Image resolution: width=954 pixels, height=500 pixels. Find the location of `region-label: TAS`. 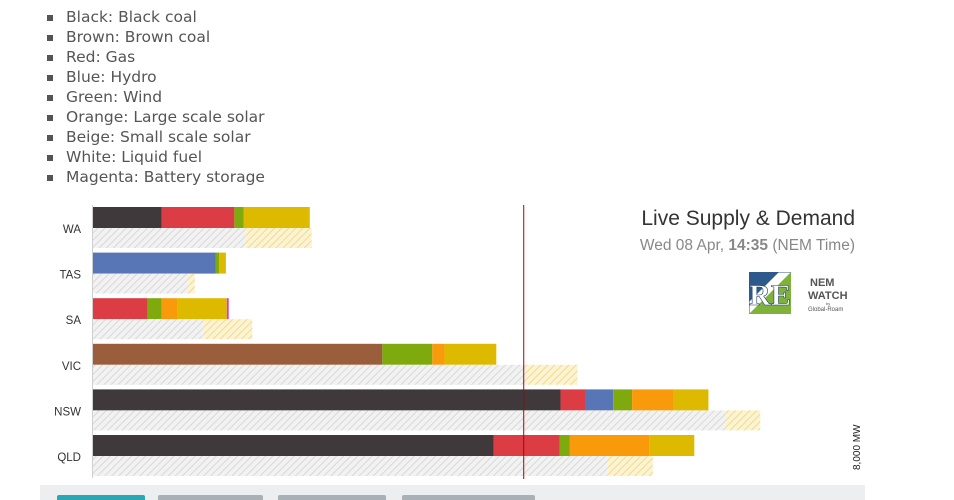

region-label: TAS is located at coordinates (70, 276).